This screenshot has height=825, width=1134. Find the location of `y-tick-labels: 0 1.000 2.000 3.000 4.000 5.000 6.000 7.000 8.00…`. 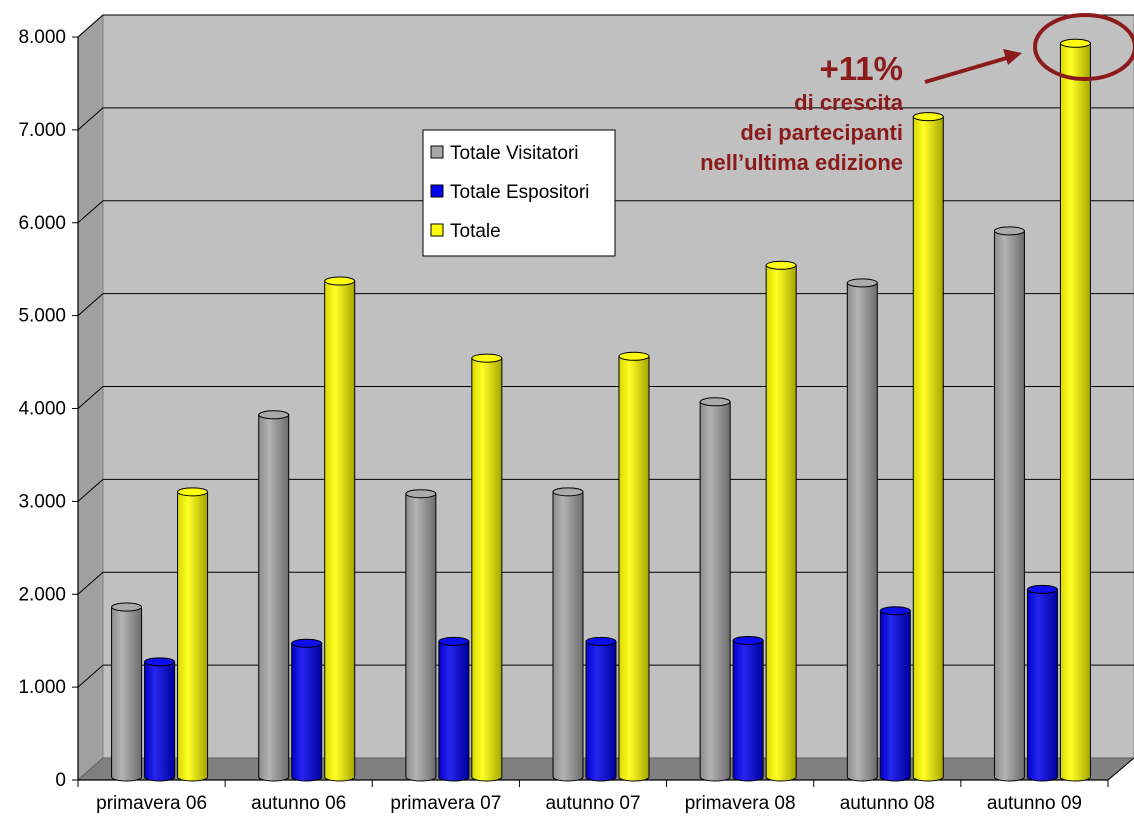

y-tick-labels: 0 1.000 2.000 3.000 4.000 5.000 6.000 7.000 8.00… is located at coordinates (48, 409).